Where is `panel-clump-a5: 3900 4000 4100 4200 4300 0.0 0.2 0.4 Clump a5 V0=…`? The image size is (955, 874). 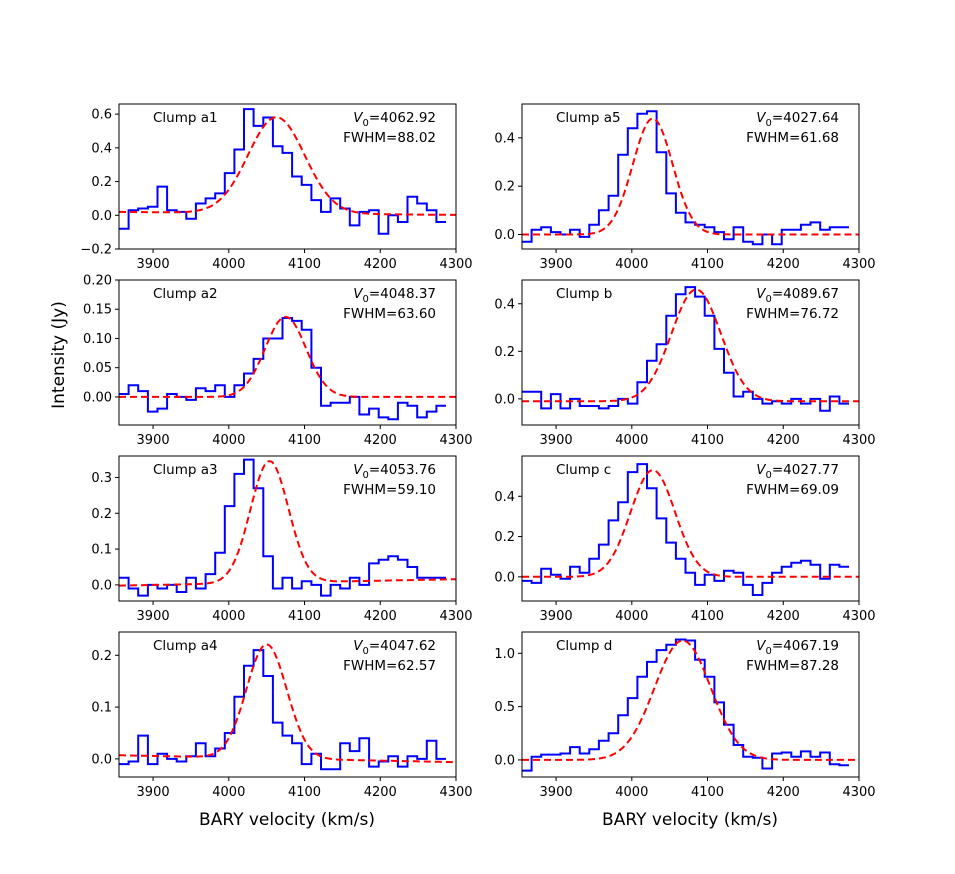 panel-clump-a5: 3900 4000 4100 4200 4300 0.0 0.2 0.4 Clump a5 V0=… is located at coordinates (685, 187).